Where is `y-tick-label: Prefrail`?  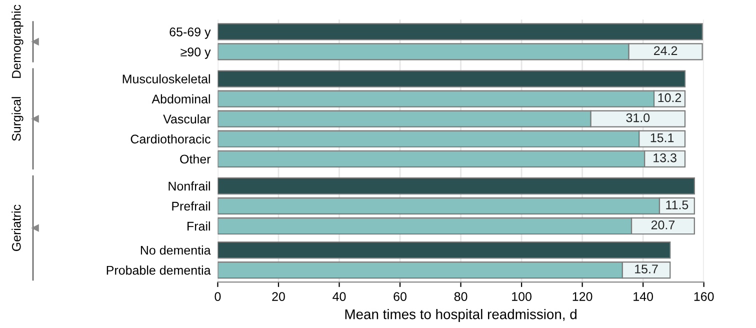
y-tick-label: Prefrail is located at coordinates (191, 206).